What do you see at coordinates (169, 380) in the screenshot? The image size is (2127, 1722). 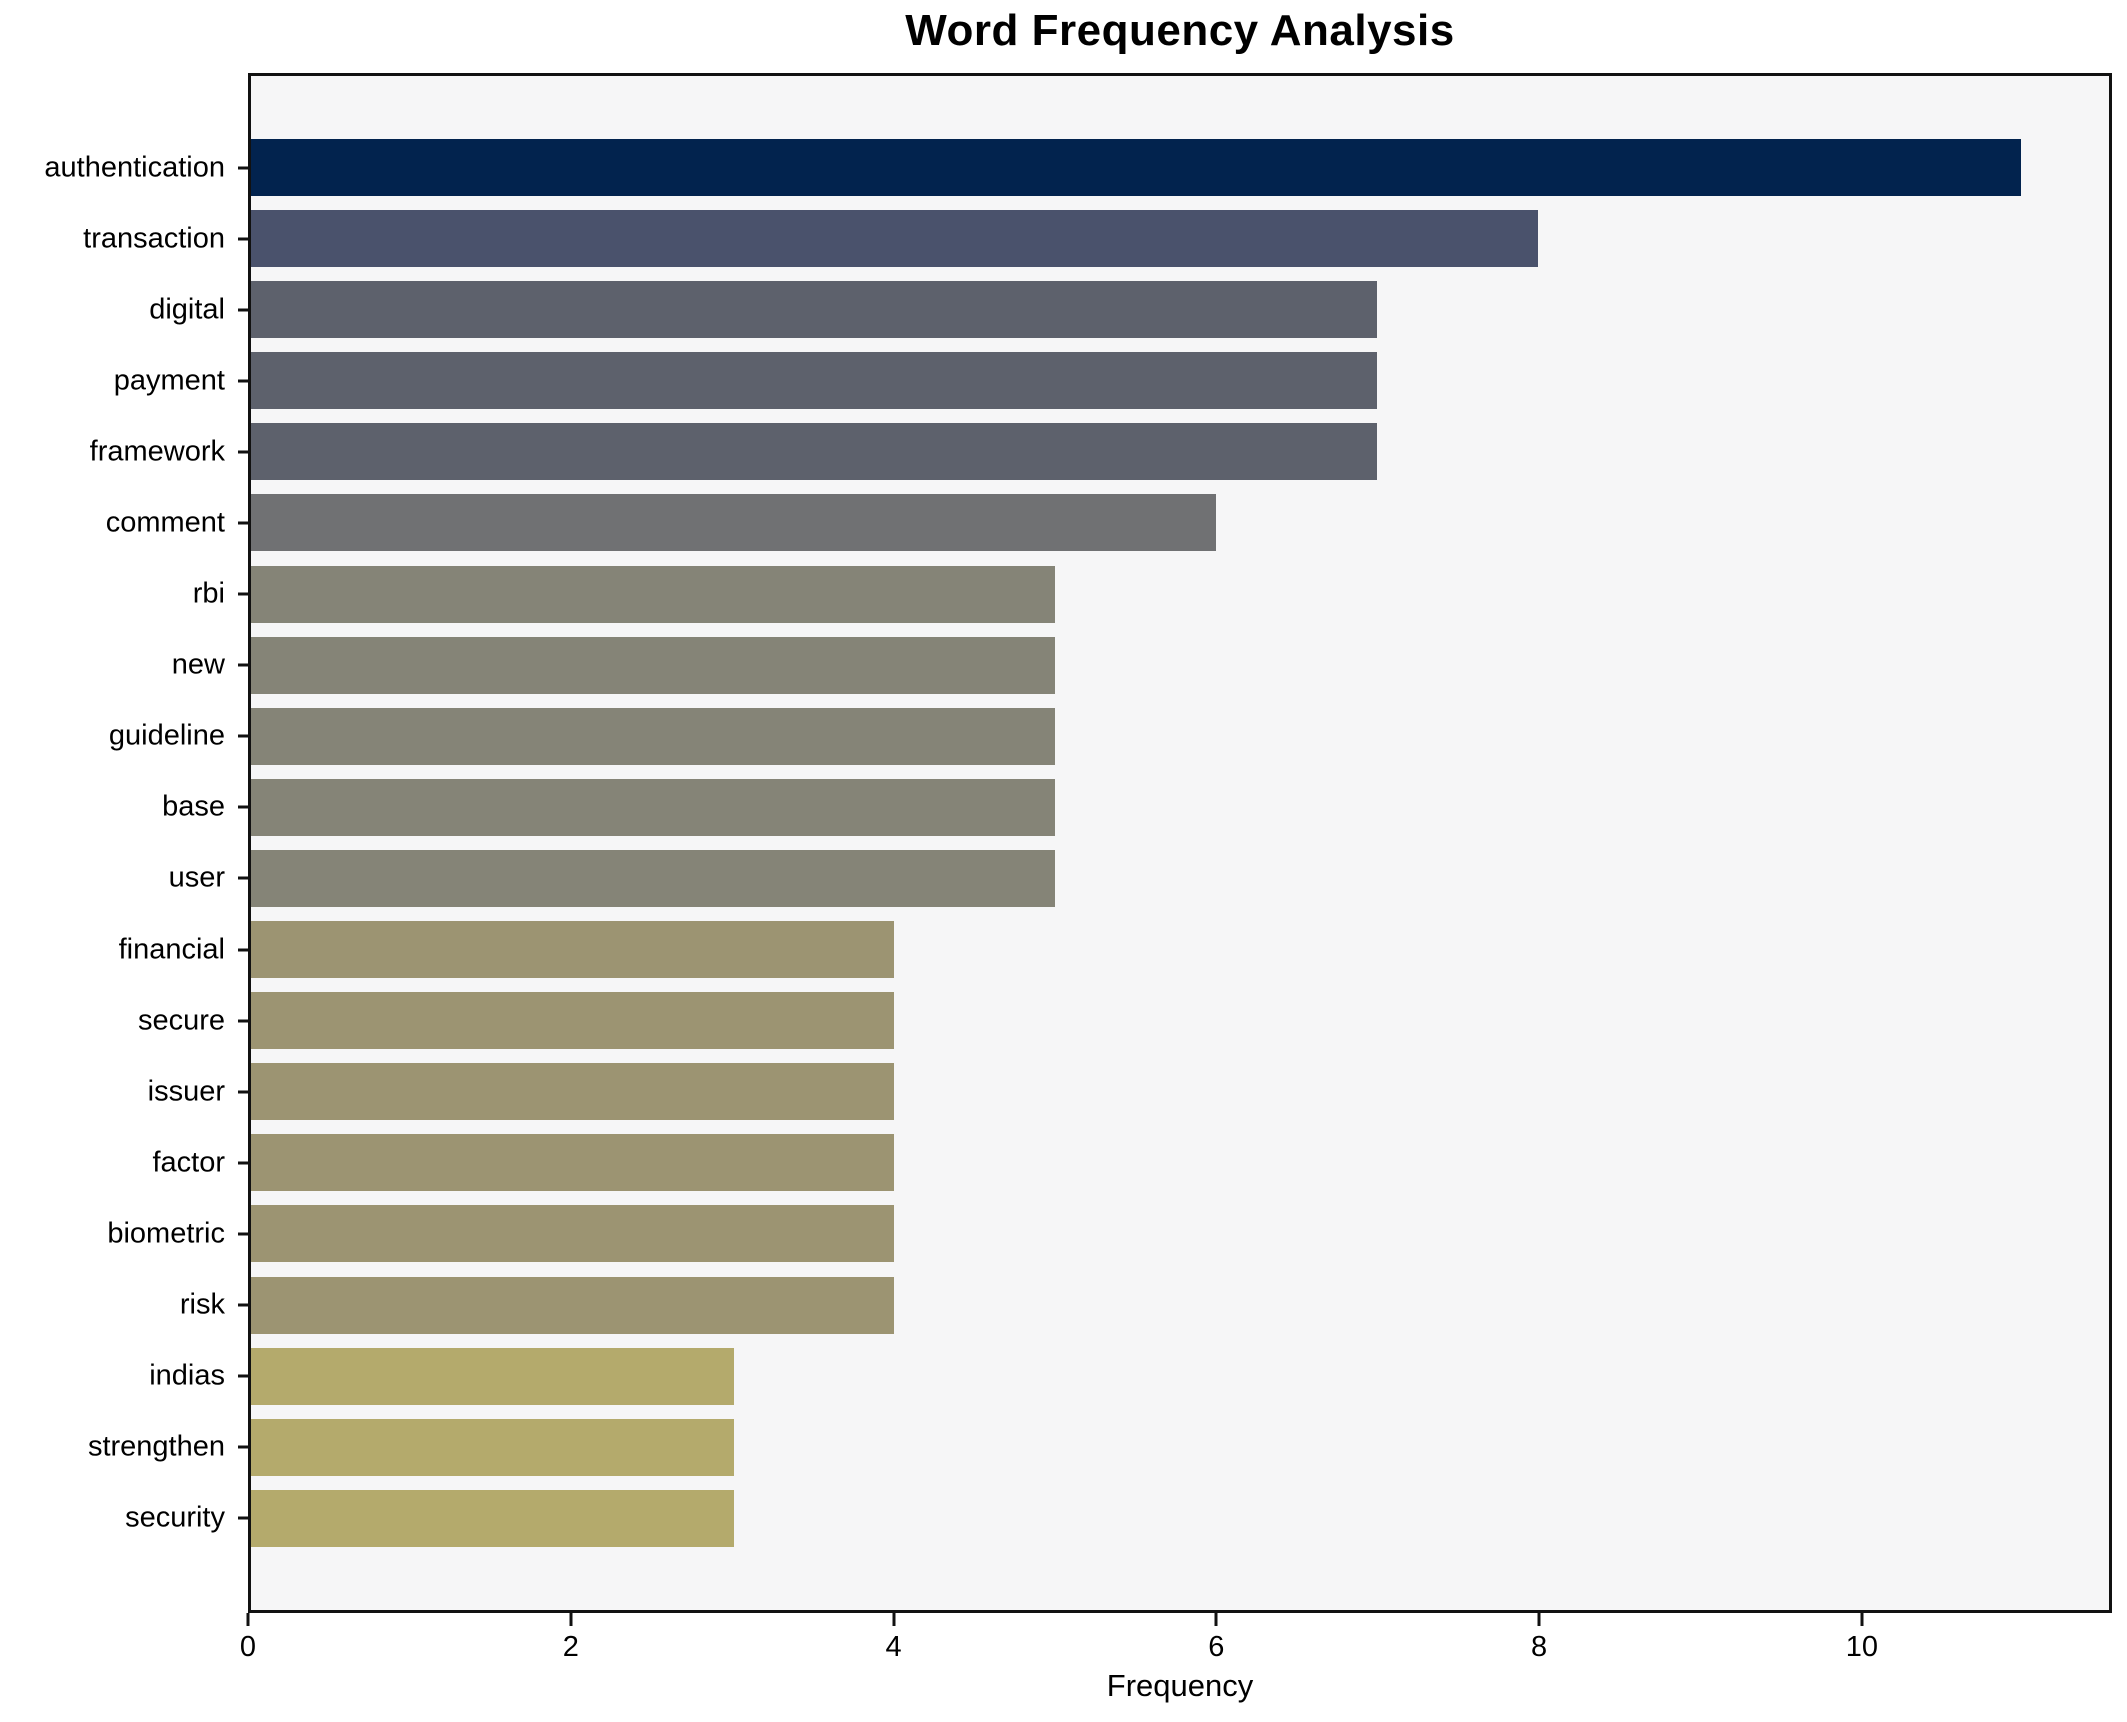 I see `y-axis-label: payment` at bounding box center [169, 380].